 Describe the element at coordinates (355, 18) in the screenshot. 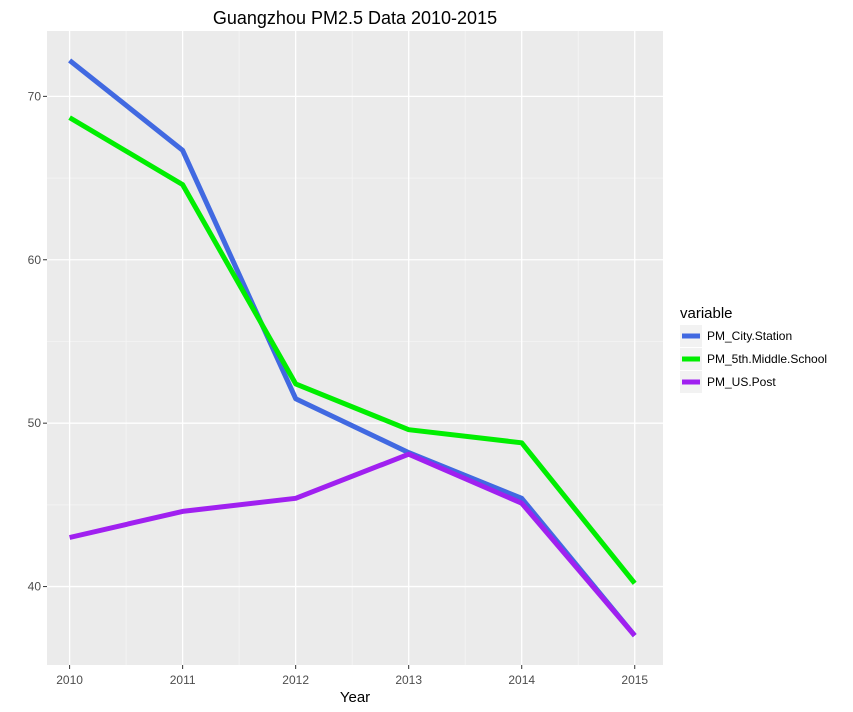

I see `chart-title: Guangzhou PM2.5 Data 2010-2015` at that location.